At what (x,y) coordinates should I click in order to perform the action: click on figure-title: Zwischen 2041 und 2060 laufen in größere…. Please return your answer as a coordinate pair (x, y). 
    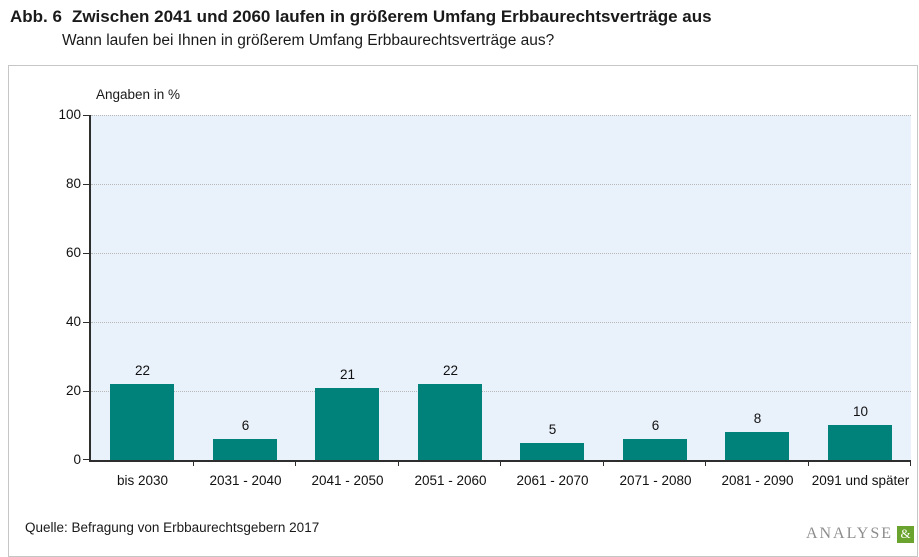
    Looking at the image, I should click on (391, 16).